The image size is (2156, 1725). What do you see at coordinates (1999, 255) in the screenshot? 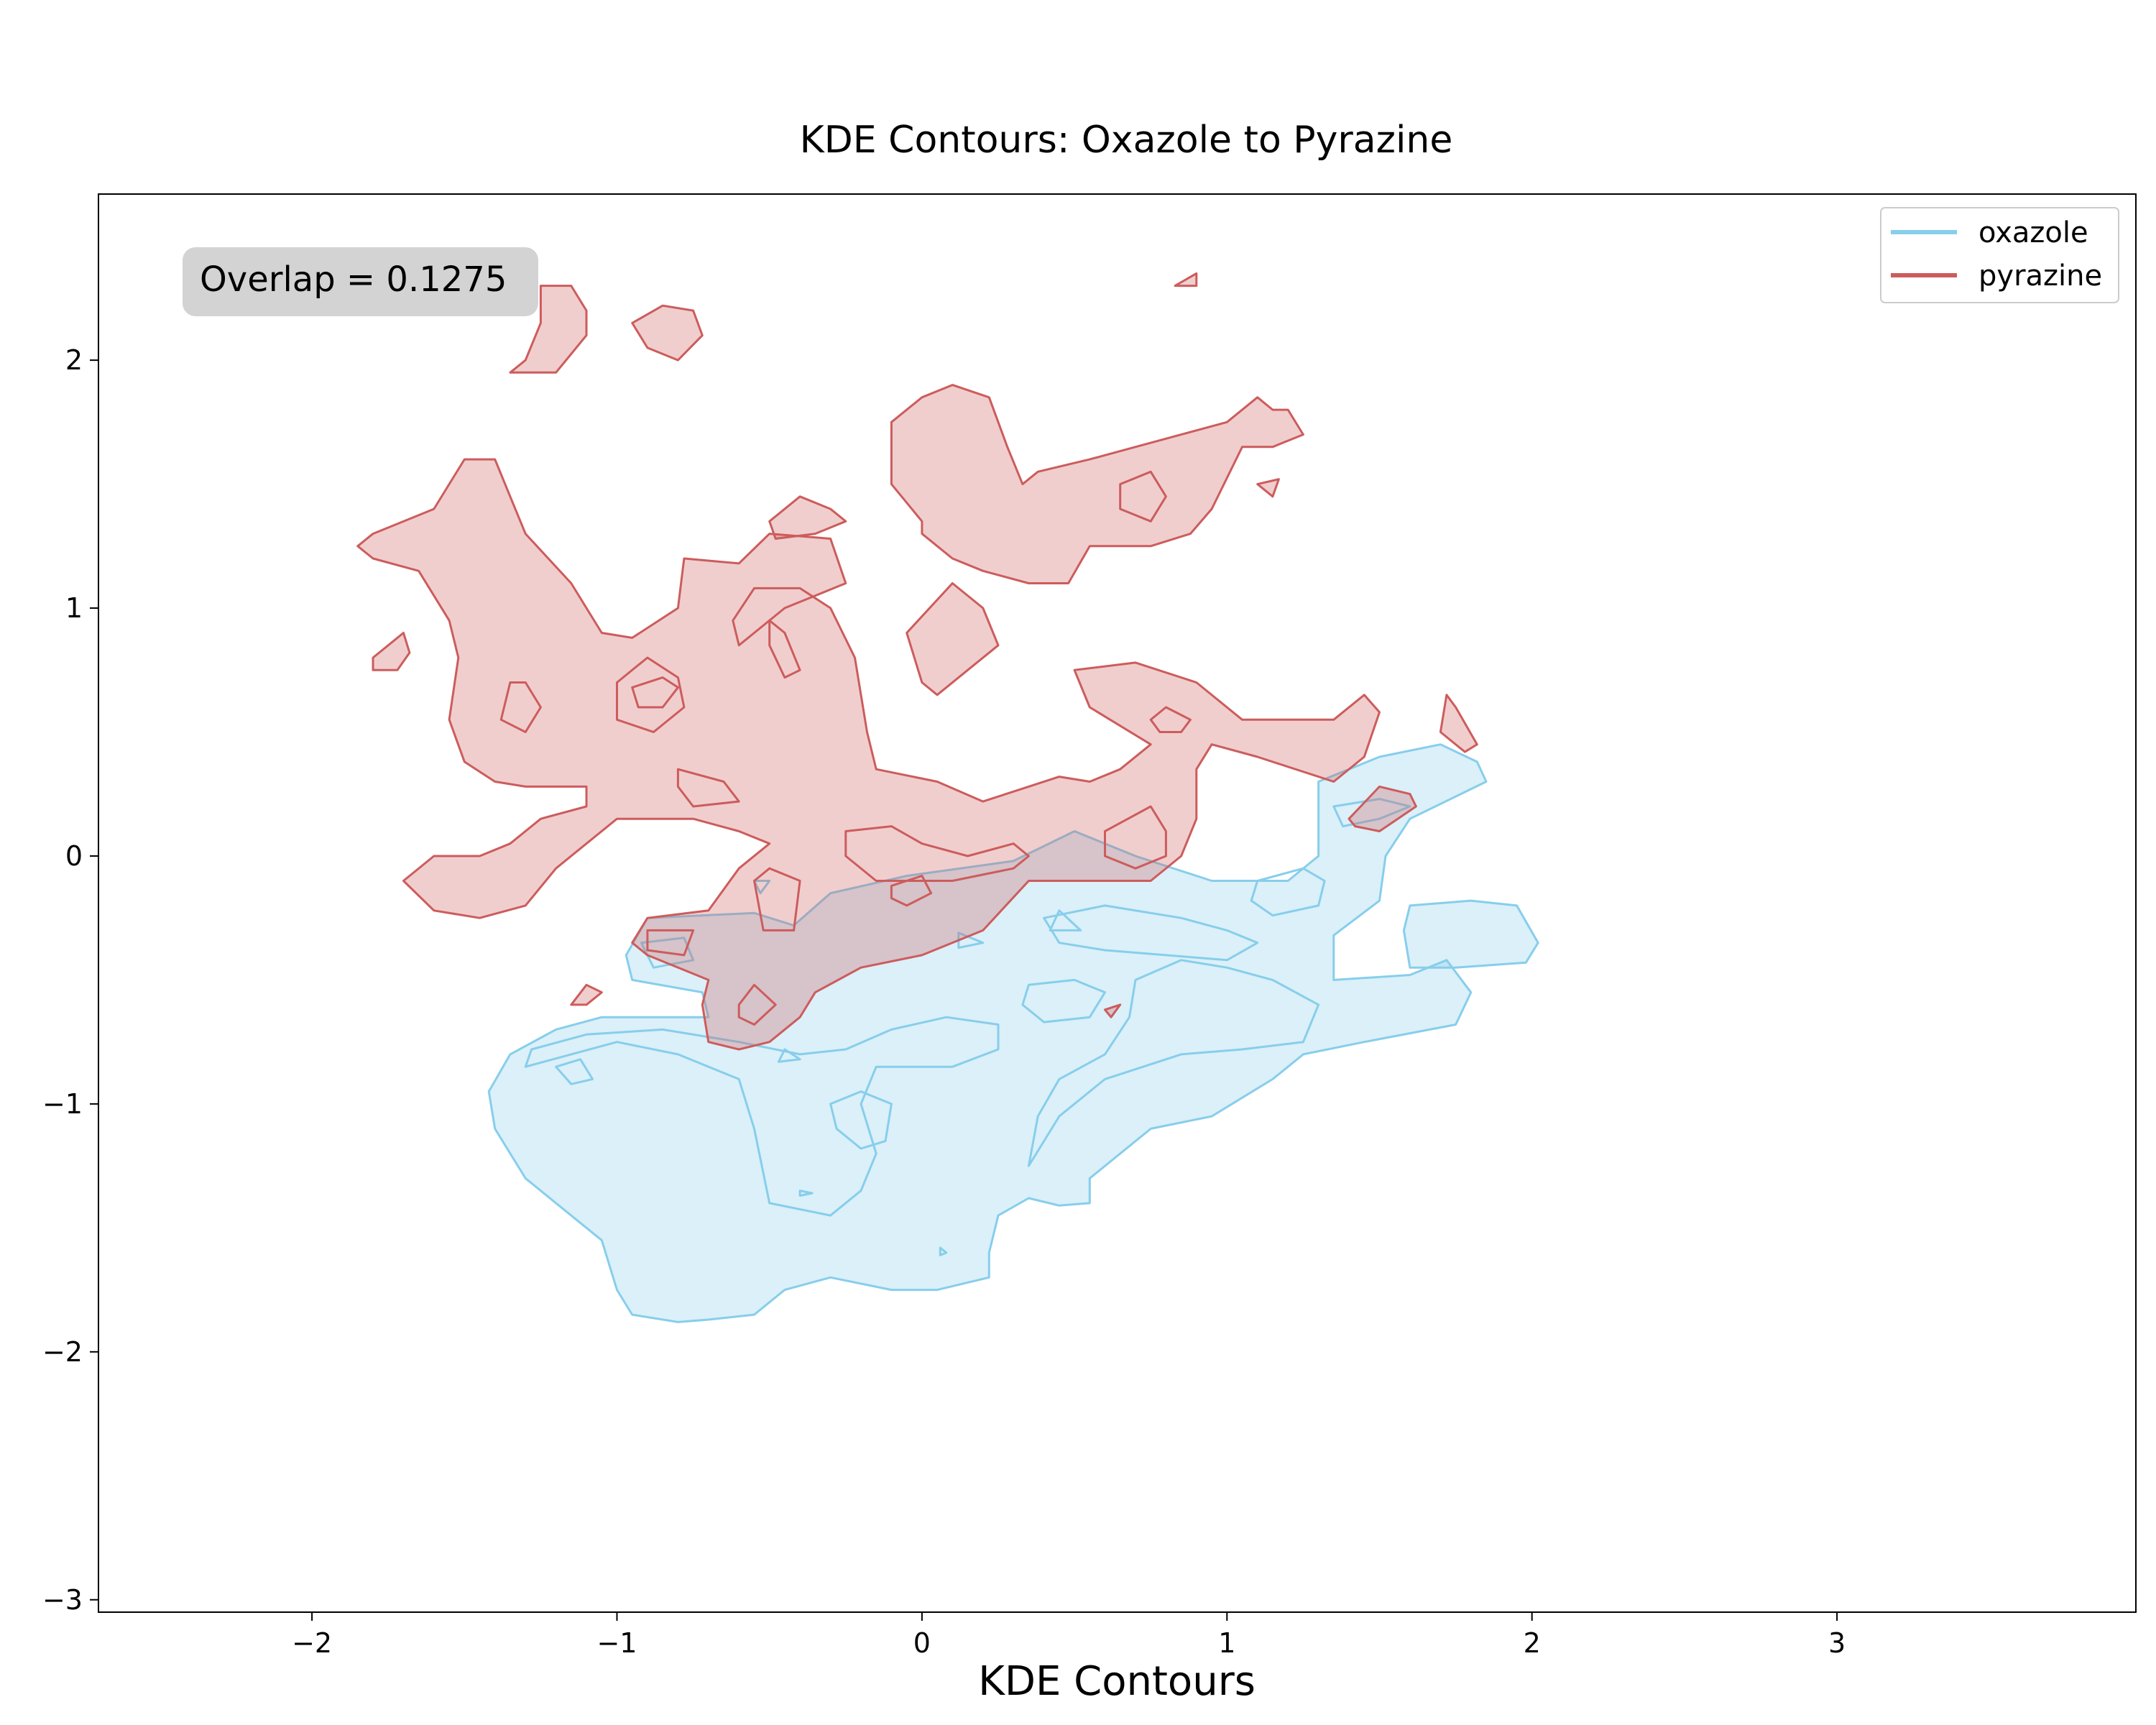
I see `legend: oxazole pyrazine` at bounding box center [1999, 255].